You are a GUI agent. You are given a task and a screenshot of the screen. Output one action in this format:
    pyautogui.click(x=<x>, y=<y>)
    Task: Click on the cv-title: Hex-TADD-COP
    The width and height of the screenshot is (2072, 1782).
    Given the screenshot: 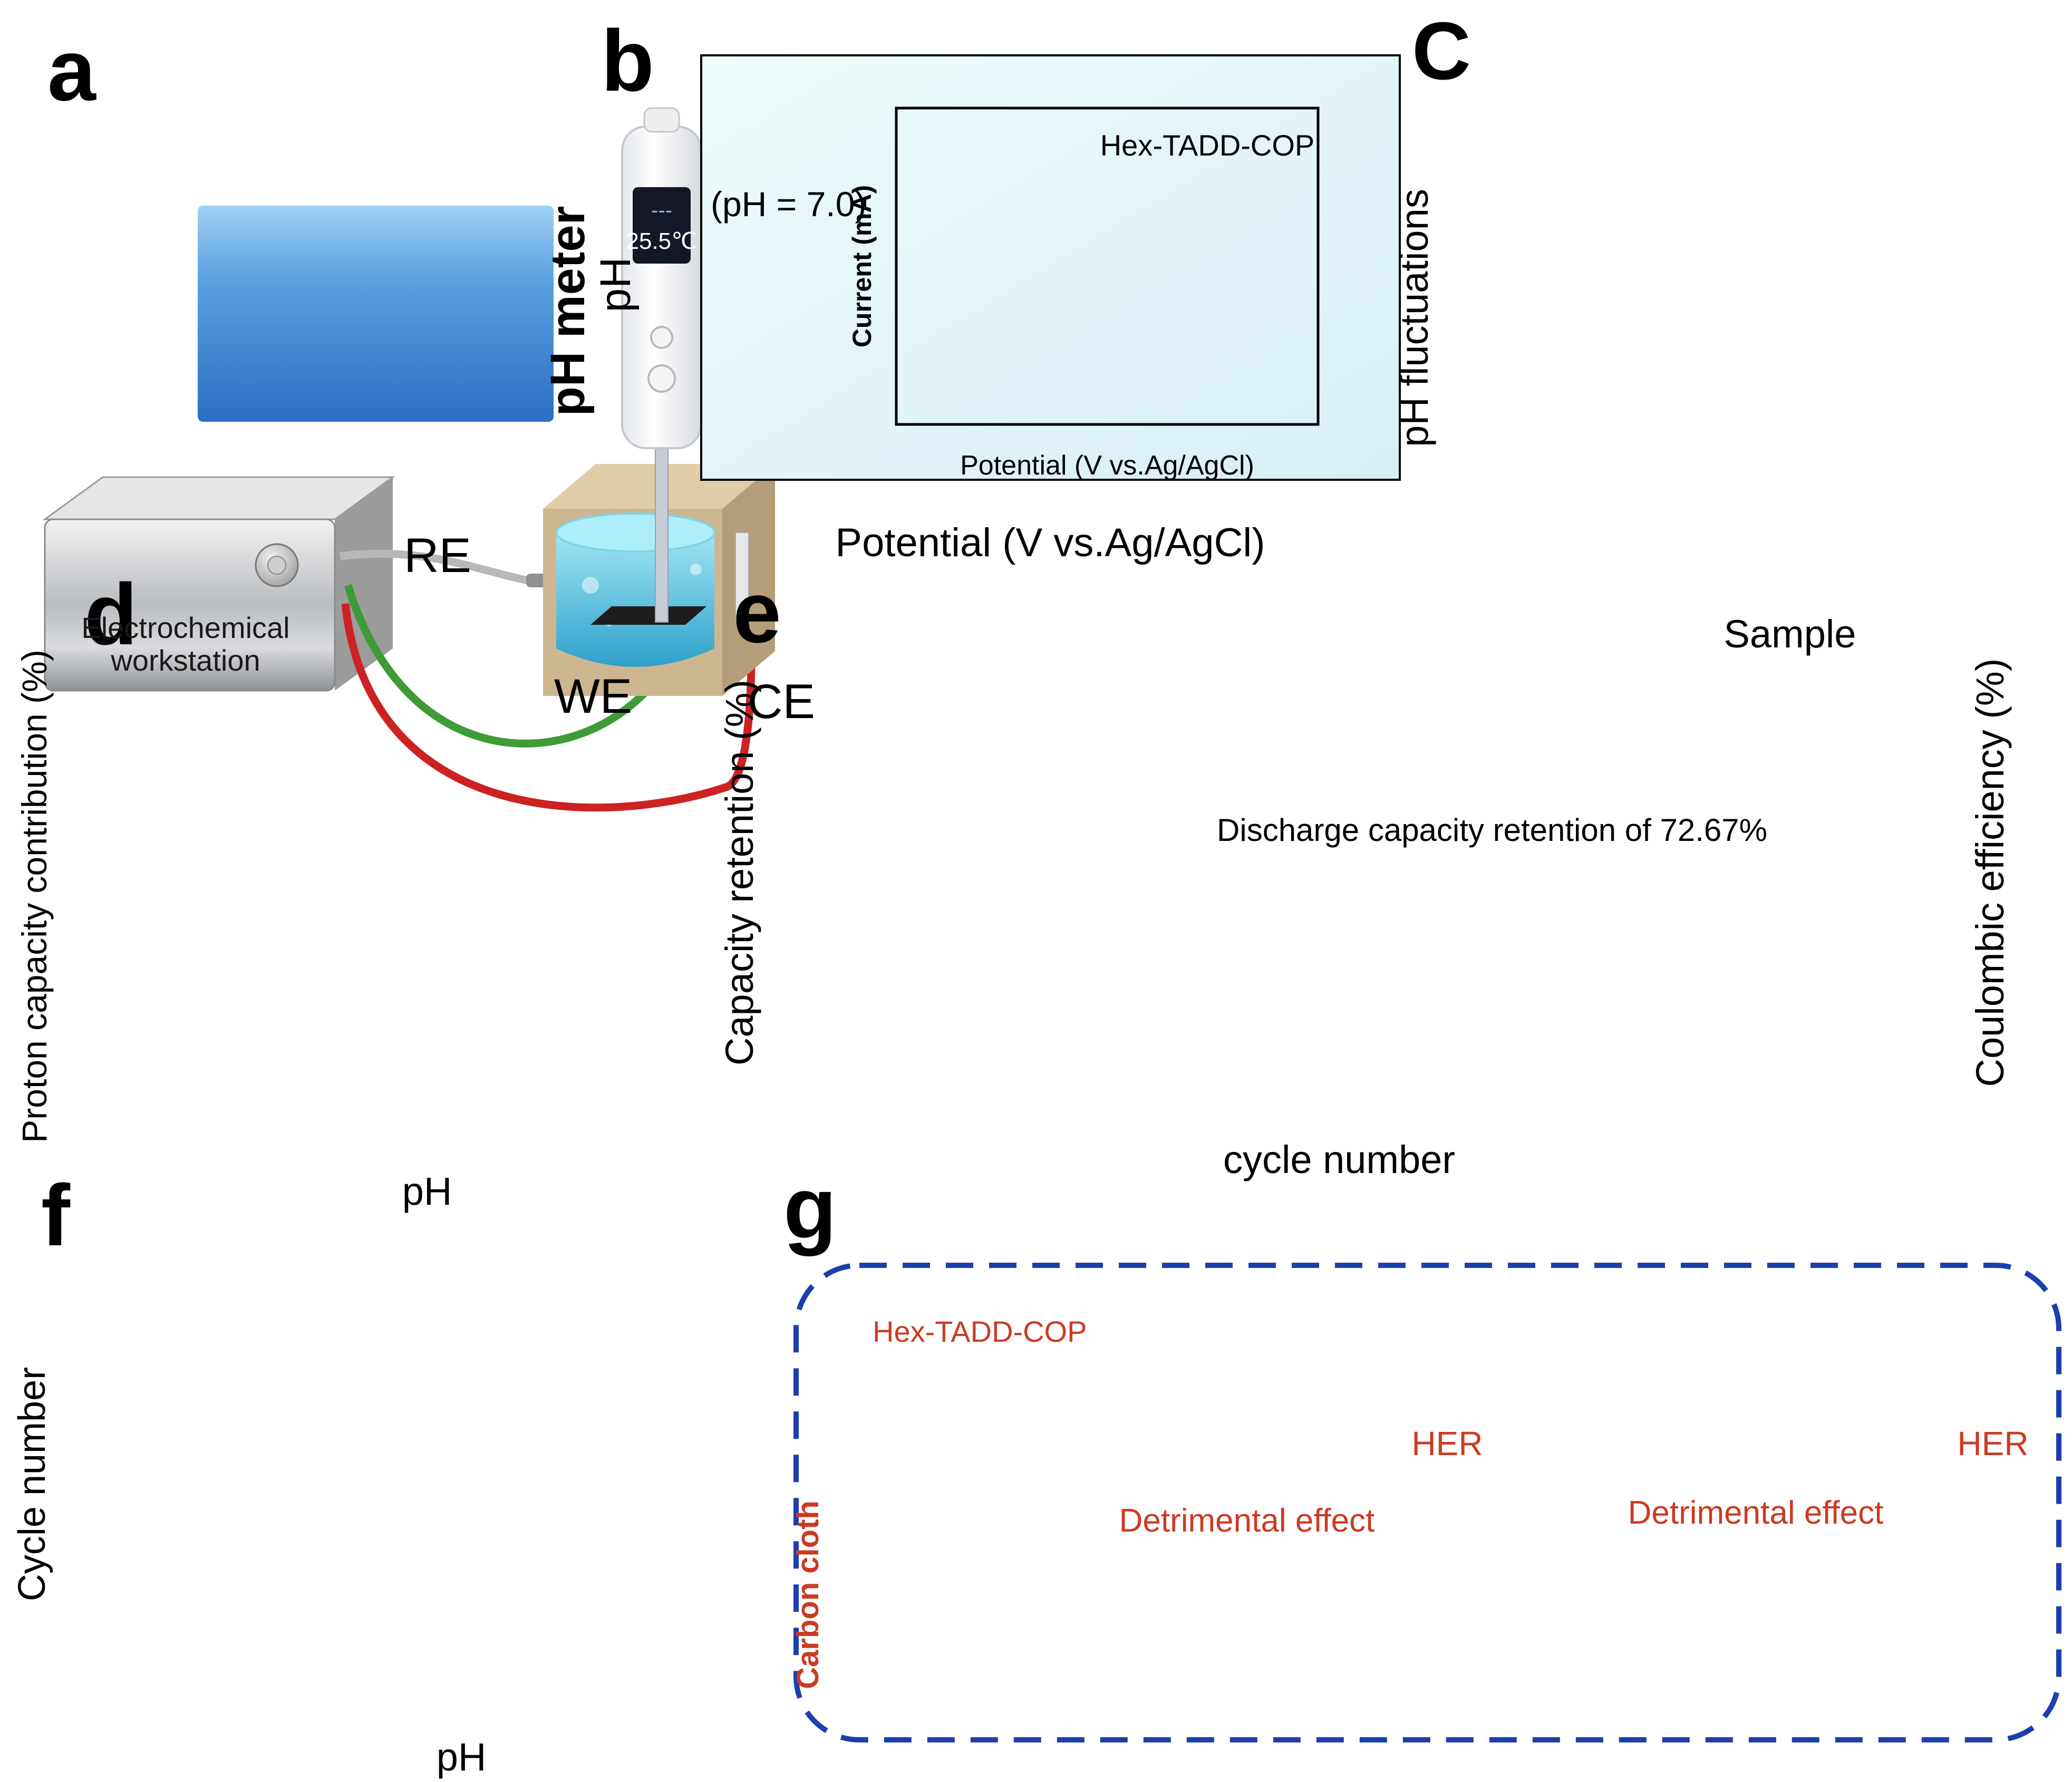 What is the action you would take?
    pyautogui.click(x=1207, y=146)
    